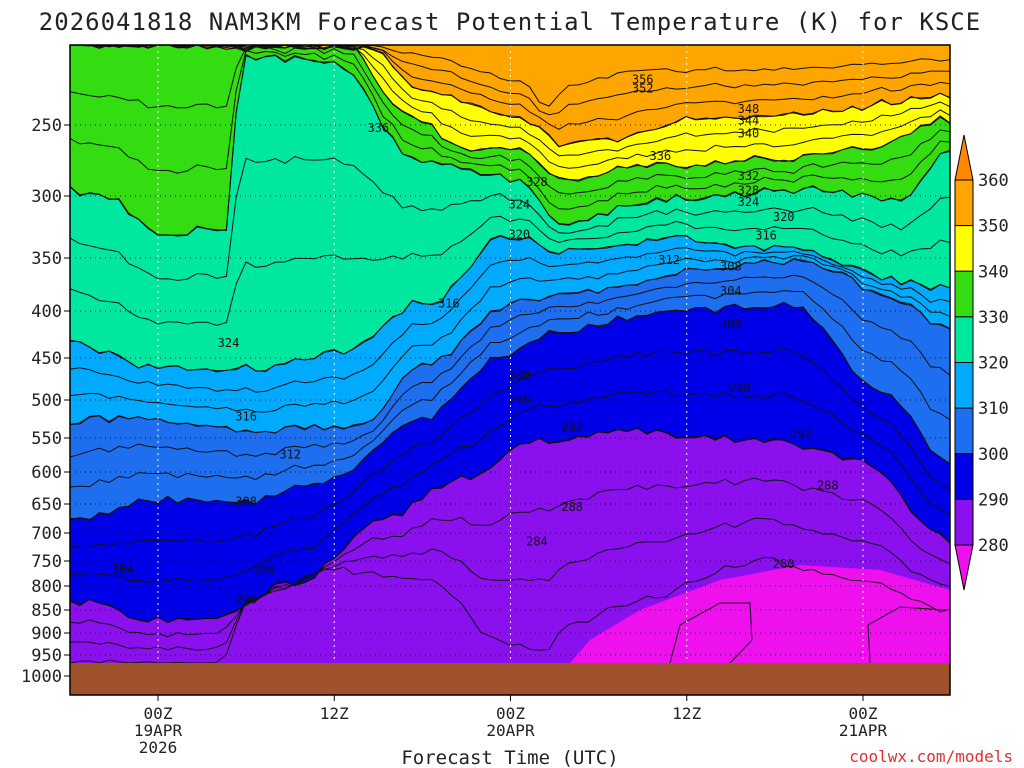 This screenshot has width=1024, height=768. Describe the element at coordinates (46, 611) in the screenshot. I see `pressure-tick-label: 850` at that location.